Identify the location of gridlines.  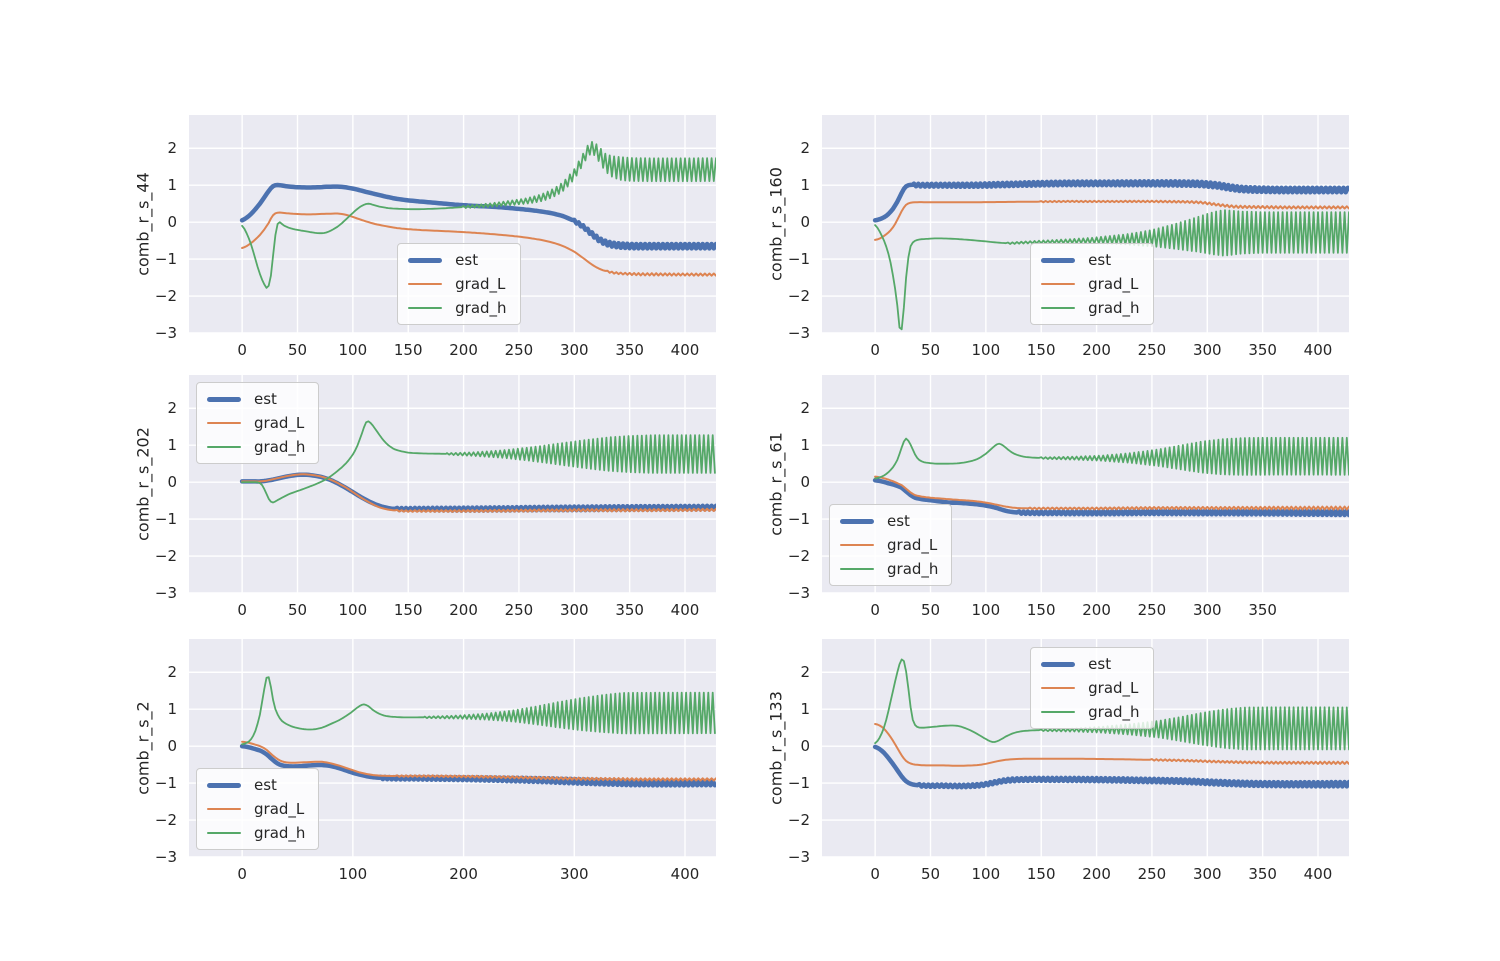
(452, 748).